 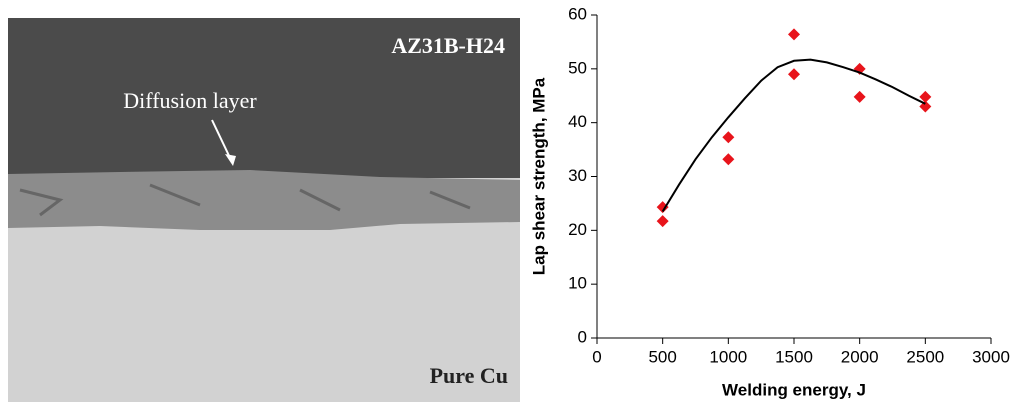 I want to click on x-tick-label: 1000, so click(x=728, y=356).